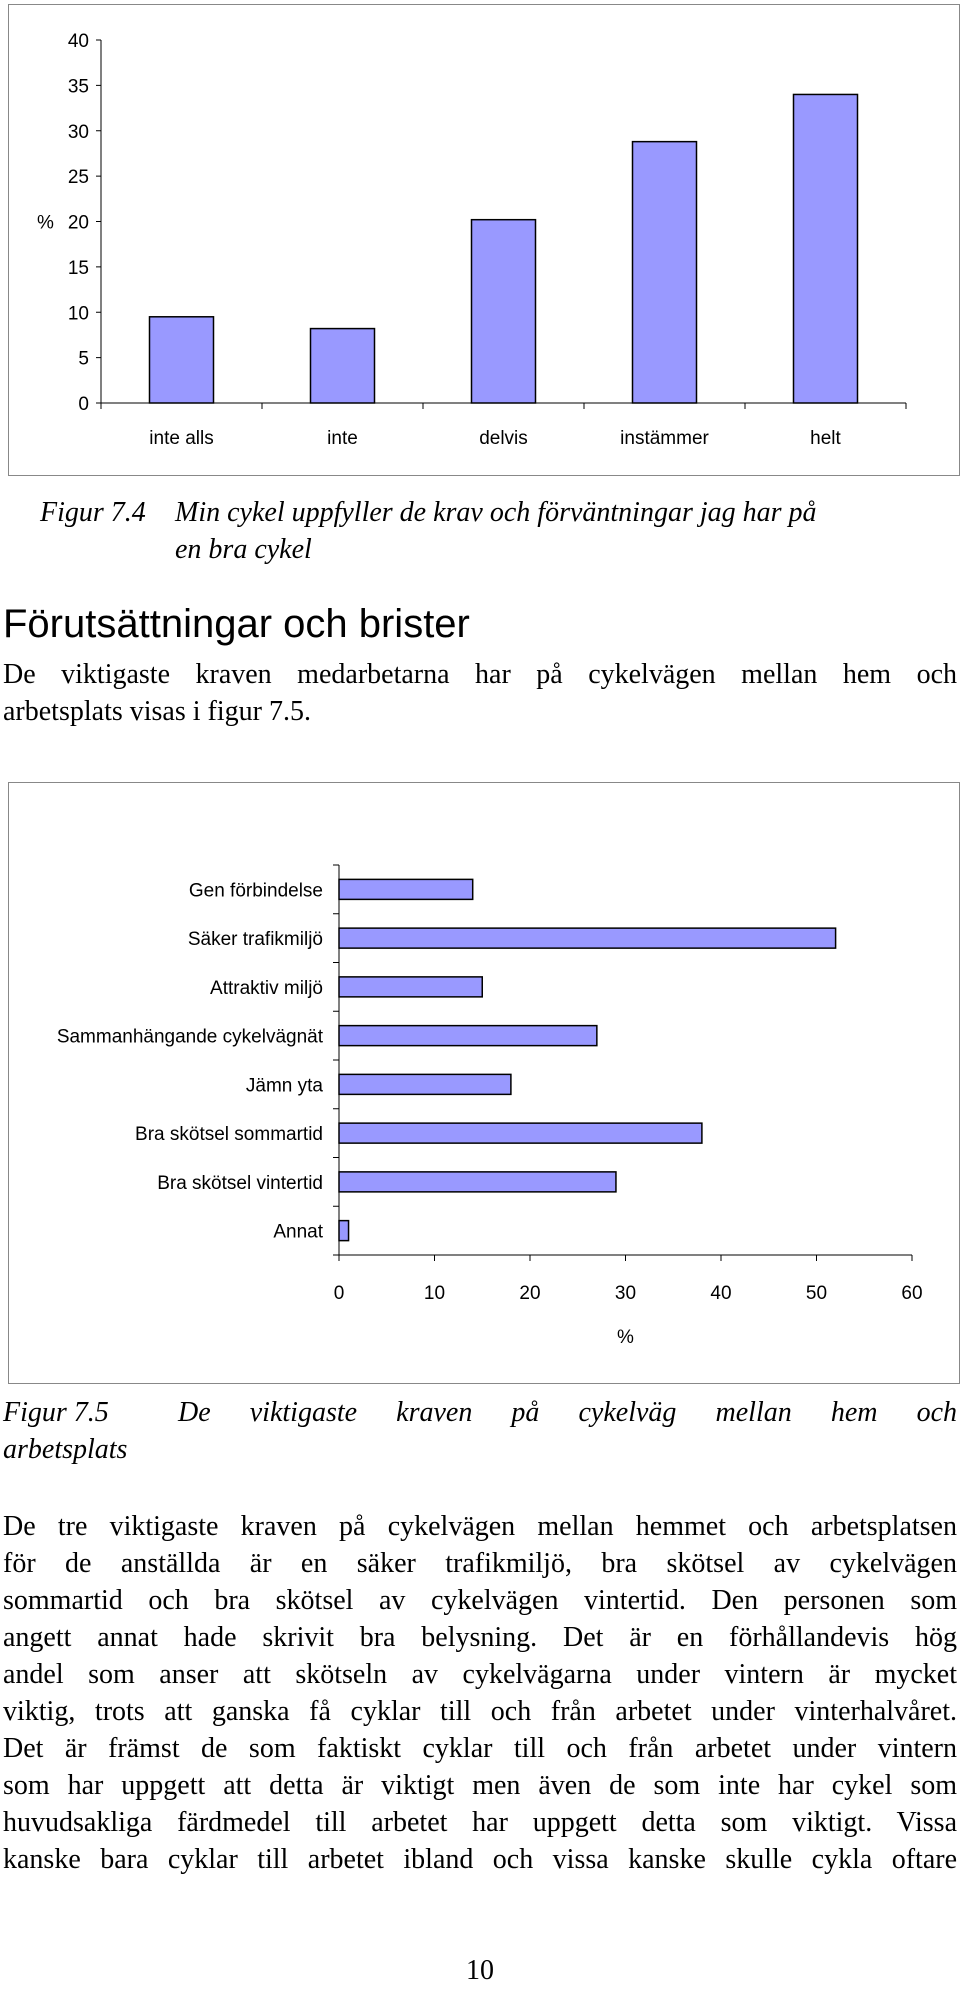  What do you see at coordinates (56, 1412) in the screenshot?
I see `figure-7-5-number: Figur 7.5` at bounding box center [56, 1412].